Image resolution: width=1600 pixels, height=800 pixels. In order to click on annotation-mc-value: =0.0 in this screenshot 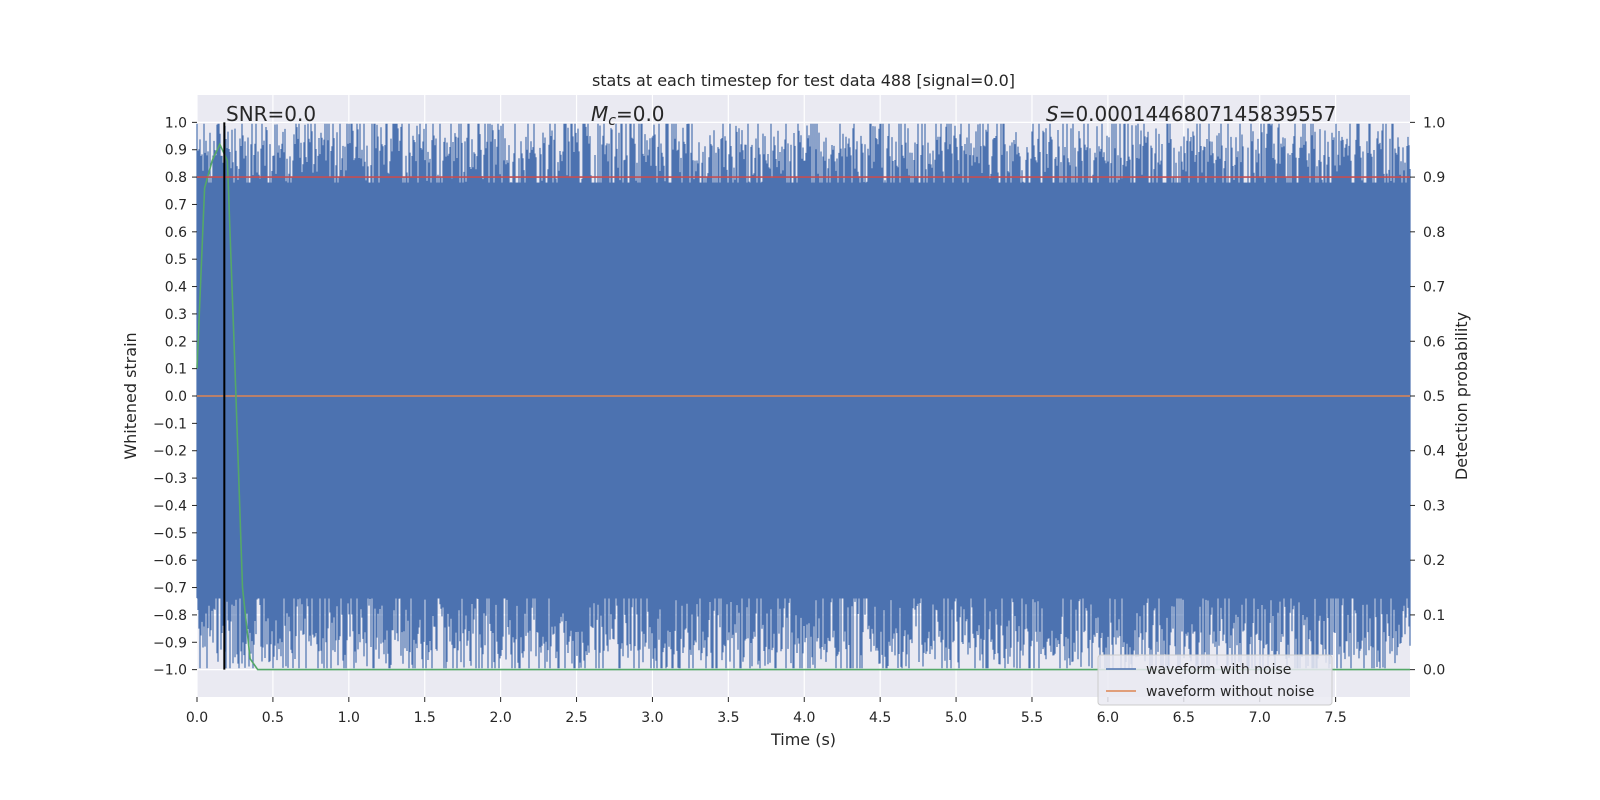, I will do `click(640, 114)`.